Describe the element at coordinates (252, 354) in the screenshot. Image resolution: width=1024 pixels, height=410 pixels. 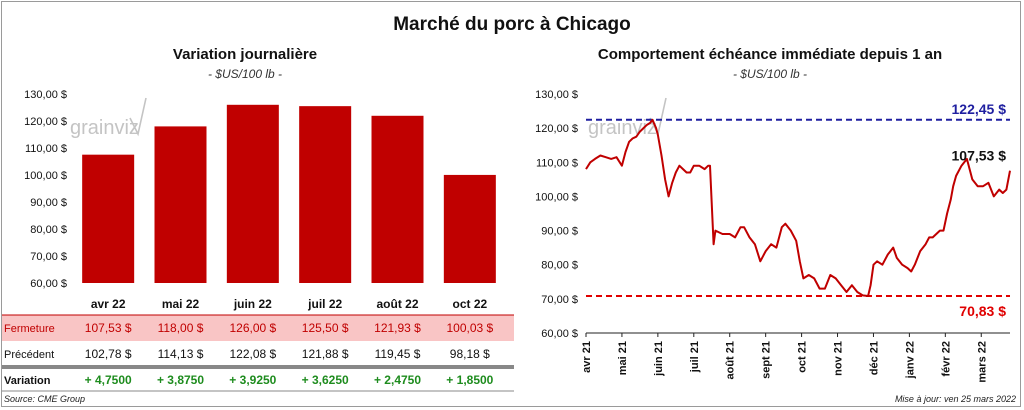
I see `table-cell: 122,08 $` at that location.